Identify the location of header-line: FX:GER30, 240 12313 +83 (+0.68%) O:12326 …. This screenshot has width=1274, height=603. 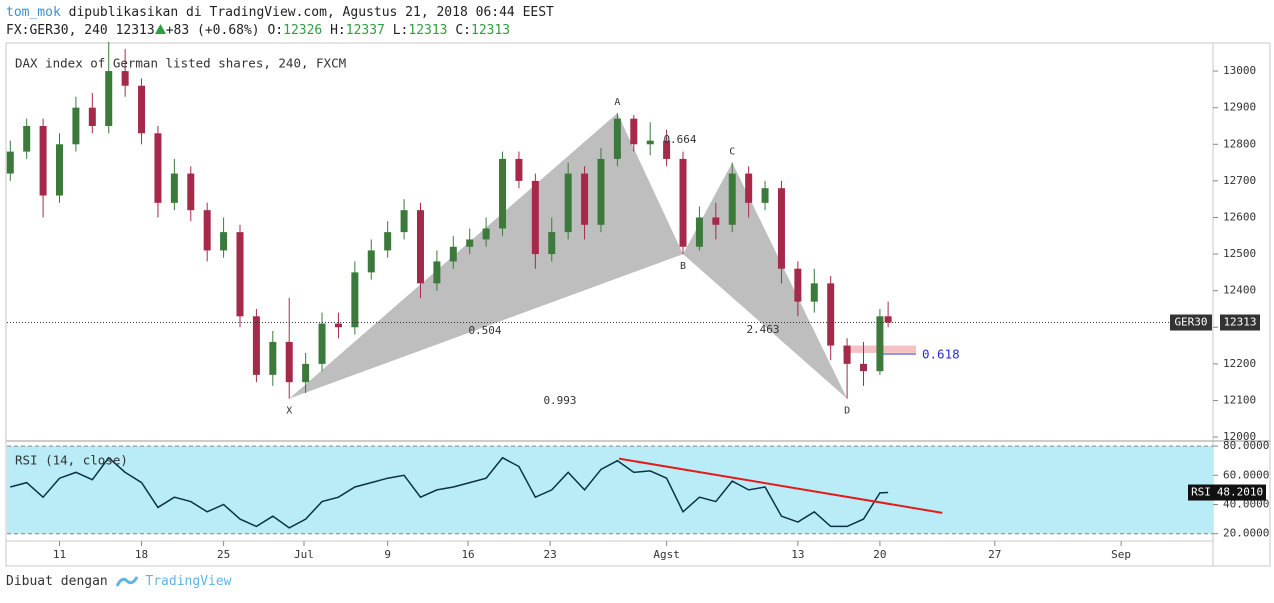
(280, 31).